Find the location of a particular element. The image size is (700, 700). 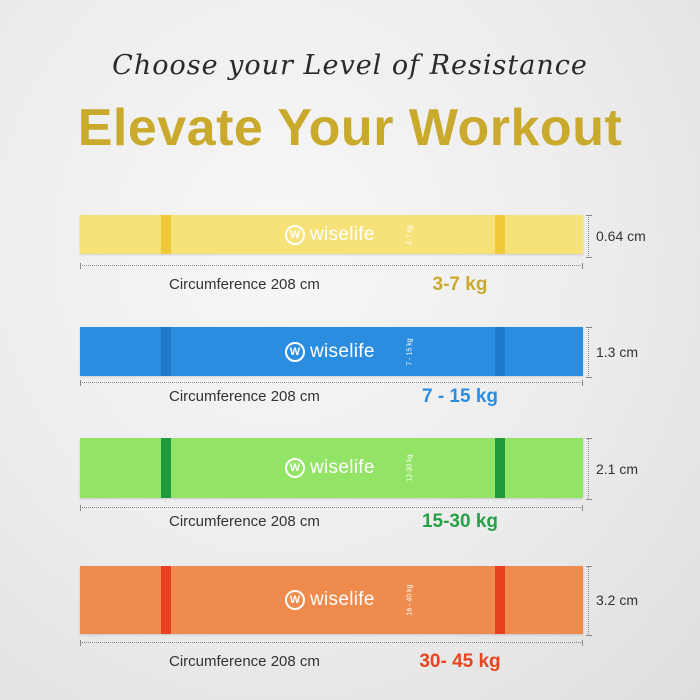

thickness-label: 1.3 cm is located at coordinates (617, 352).